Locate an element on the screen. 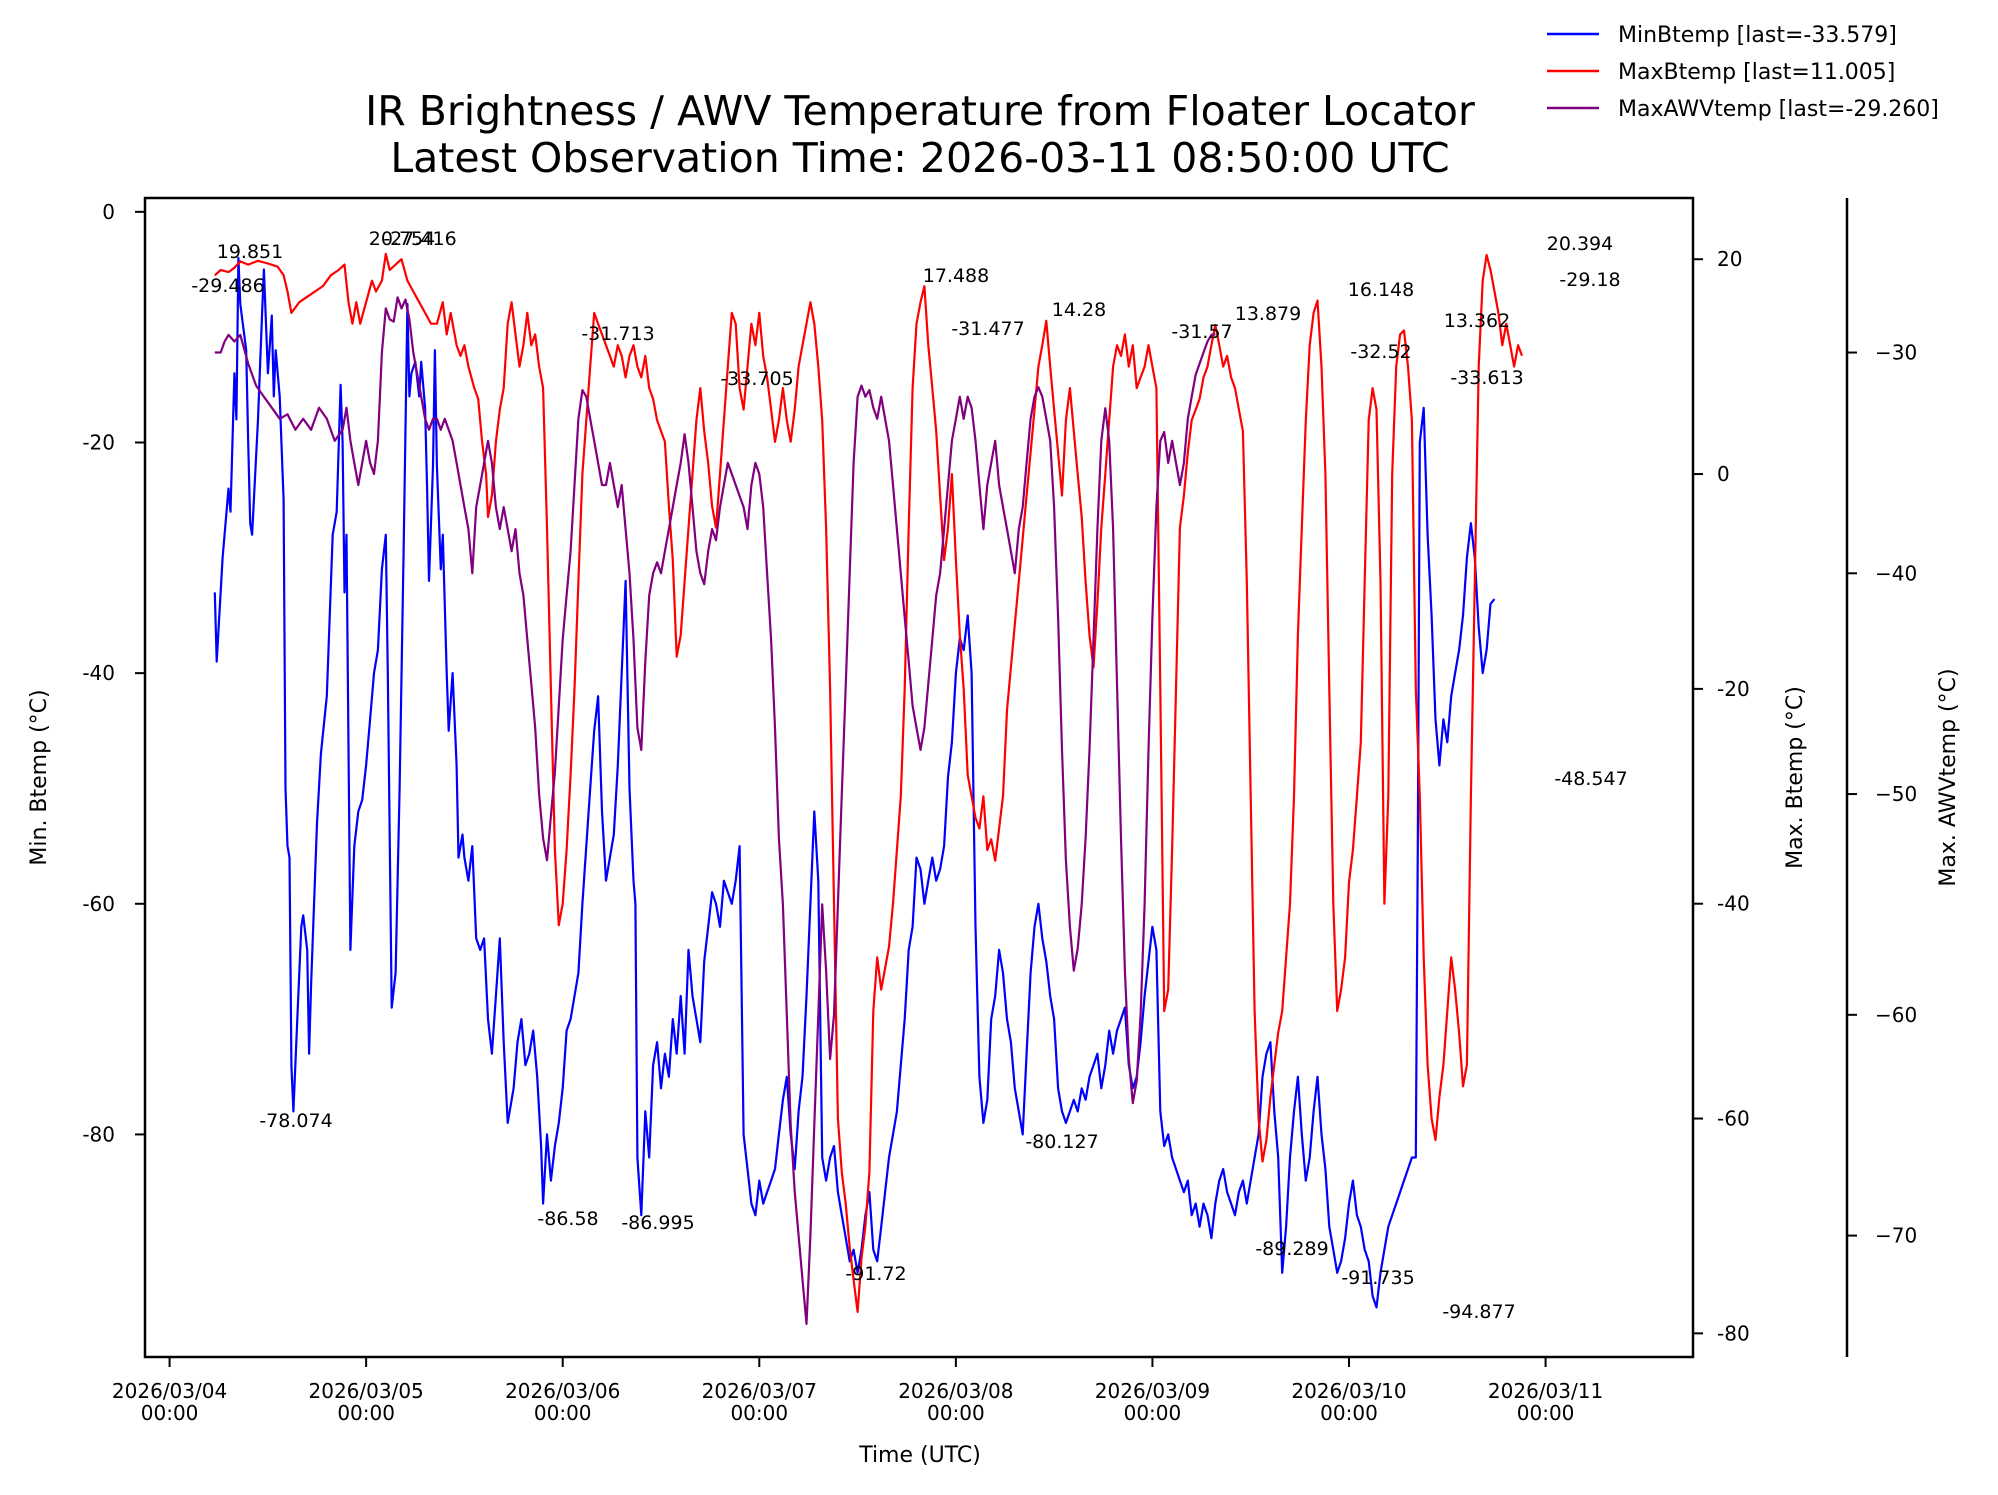 The height and width of the screenshot is (1495, 1998). annotation-label: -27.416 is located at coordinates (419, 239).